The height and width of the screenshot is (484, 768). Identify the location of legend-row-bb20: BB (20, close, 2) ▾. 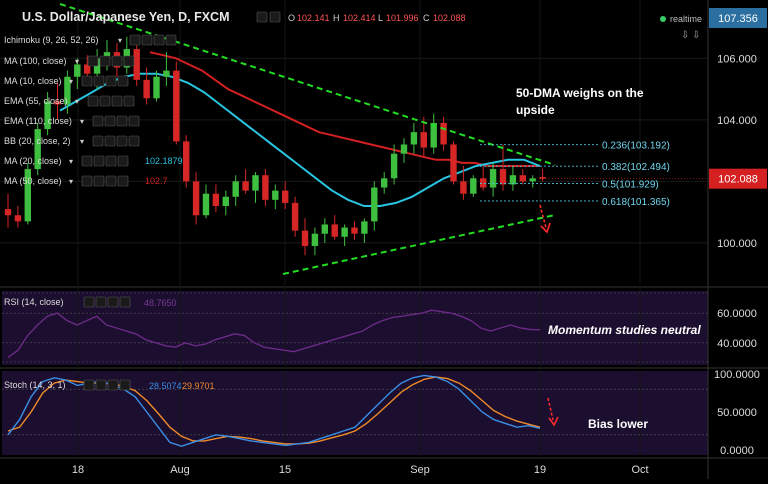
(44, 141).